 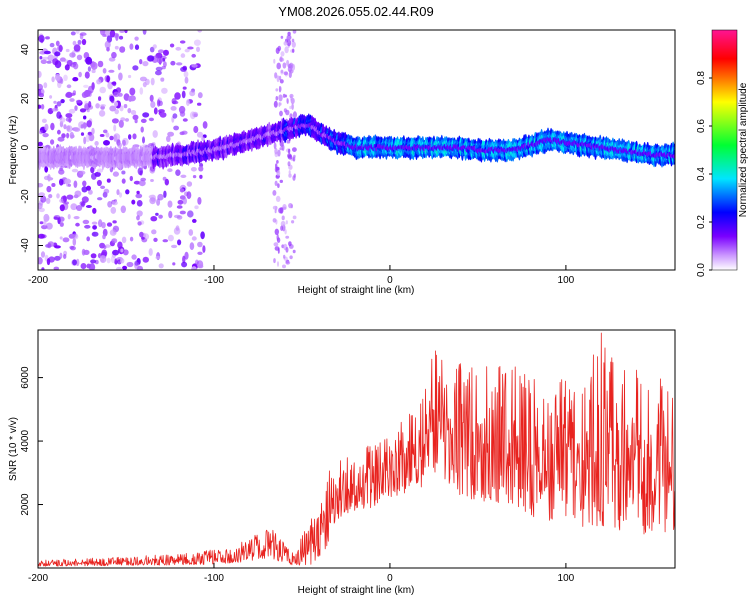 I want to click on colorbar-tick-label: 0.8, so click(x=701, y=78).